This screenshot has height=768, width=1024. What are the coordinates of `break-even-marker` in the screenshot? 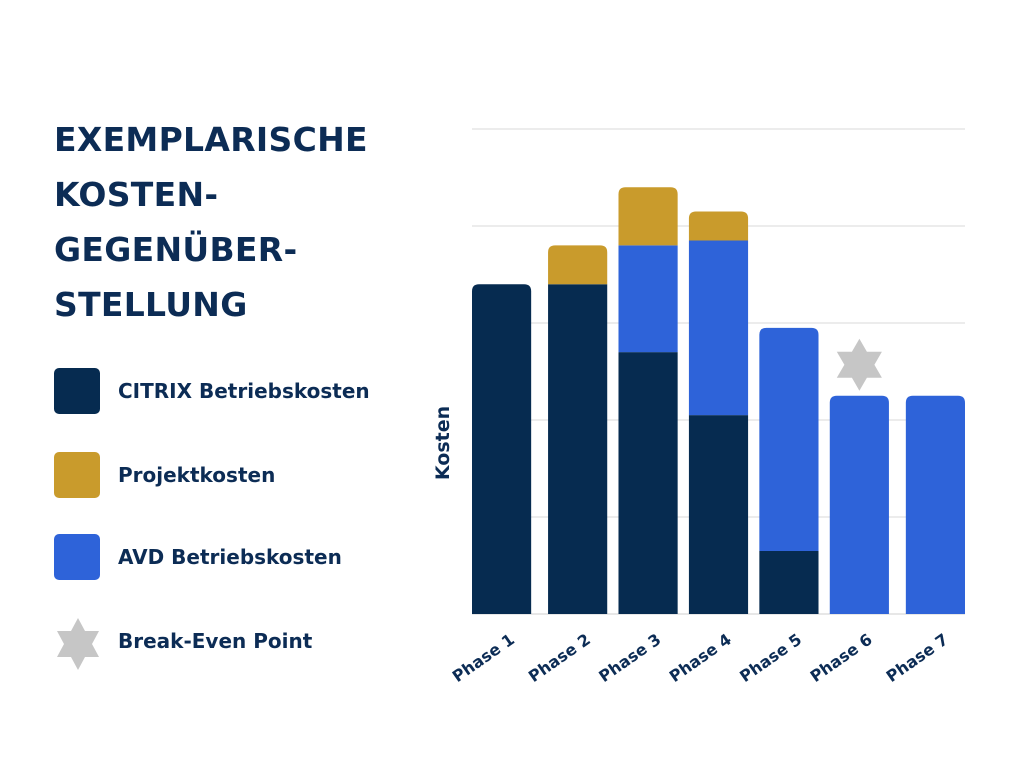 It's located at (859, 364).